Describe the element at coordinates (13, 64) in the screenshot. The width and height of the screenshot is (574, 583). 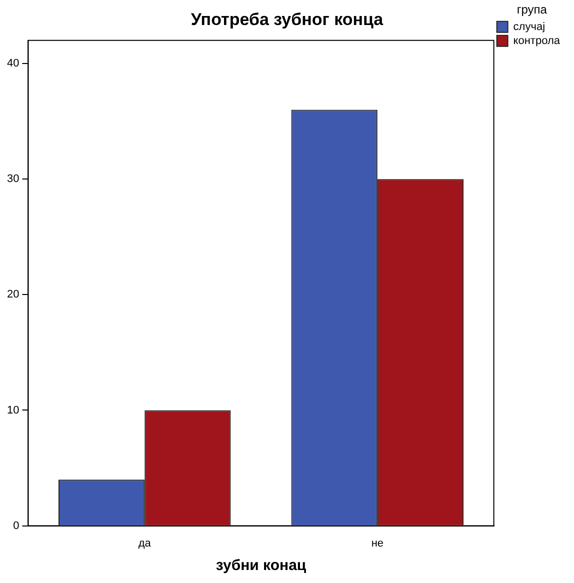
I see `y-tick-label: 40` at that location.